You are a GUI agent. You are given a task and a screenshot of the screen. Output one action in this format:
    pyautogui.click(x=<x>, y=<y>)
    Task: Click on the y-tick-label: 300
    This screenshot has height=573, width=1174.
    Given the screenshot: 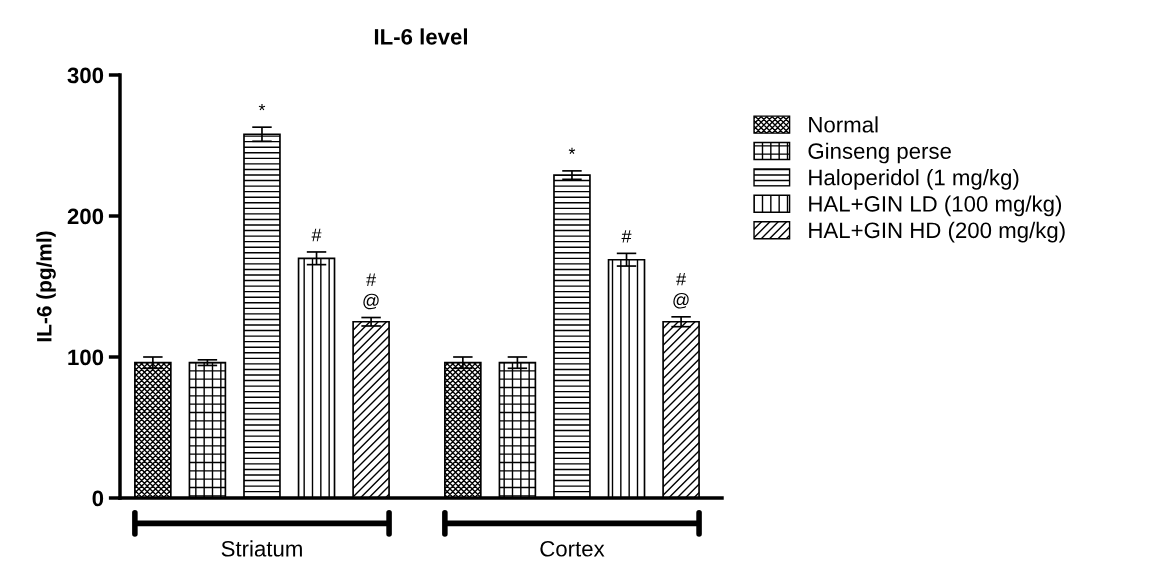 What is the action you would take?
    pyautogui.click(x=85, y=75)
    